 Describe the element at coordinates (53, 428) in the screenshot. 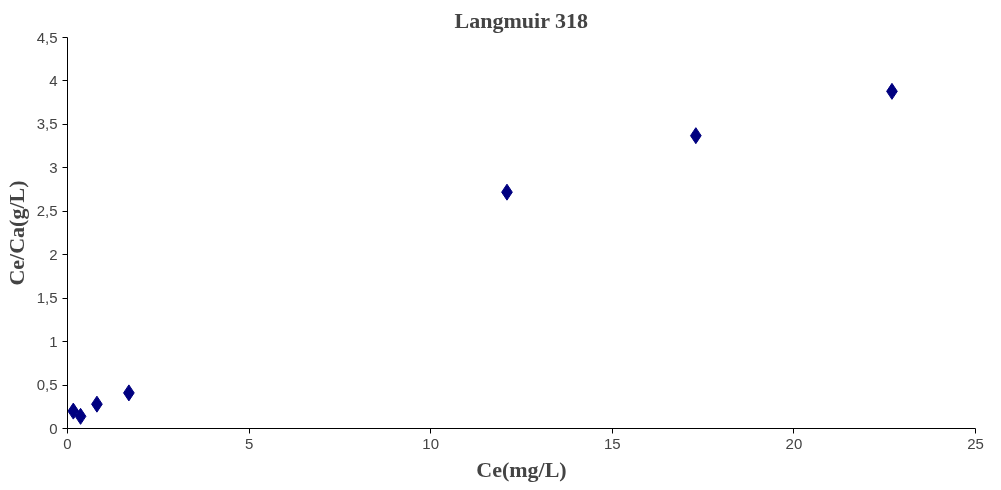

I see `y-tick-label: 0` at that location.